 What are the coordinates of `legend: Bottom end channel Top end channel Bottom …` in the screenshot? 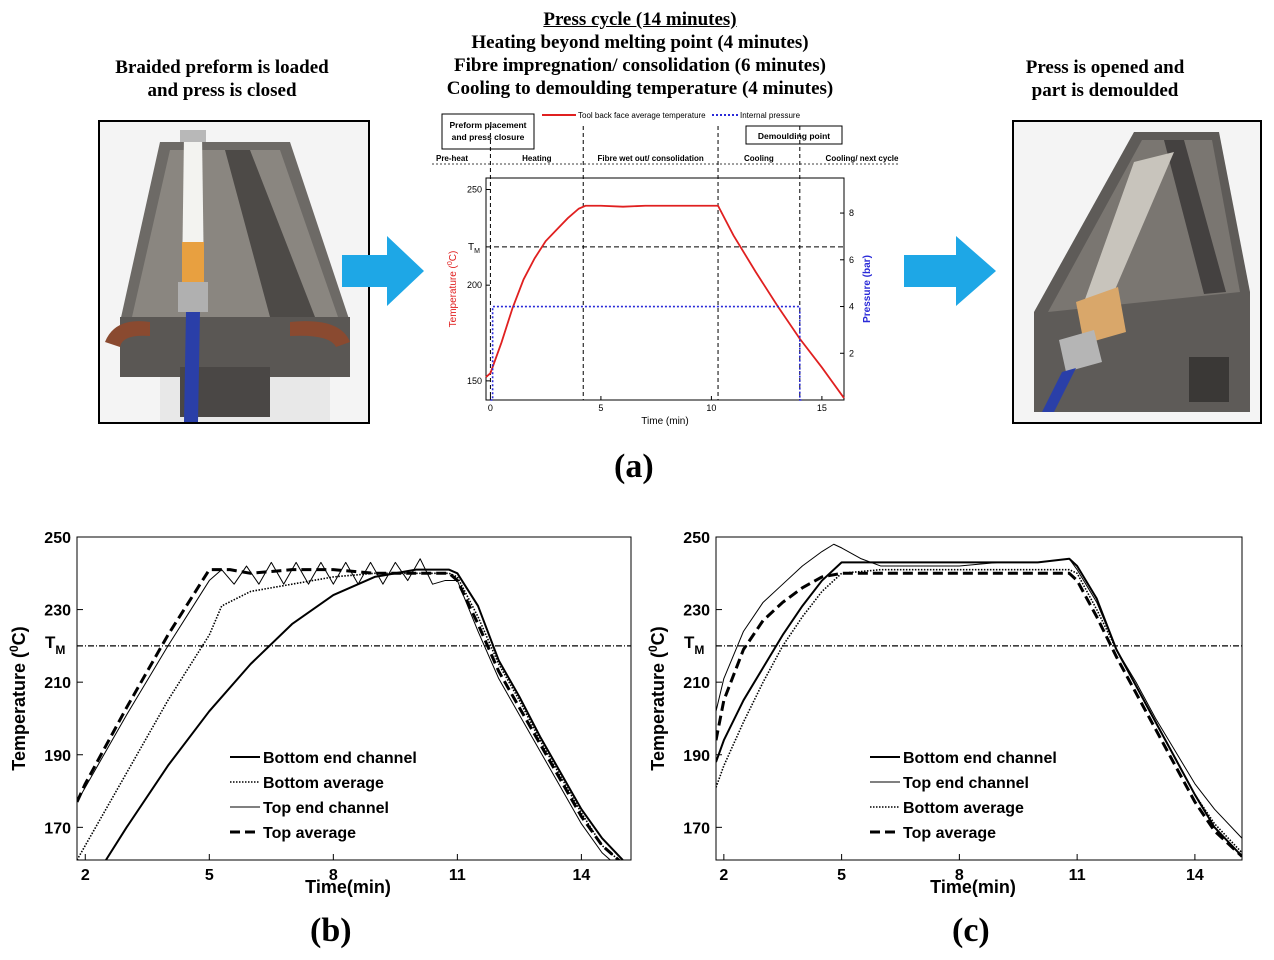 It's located at (963, 796).